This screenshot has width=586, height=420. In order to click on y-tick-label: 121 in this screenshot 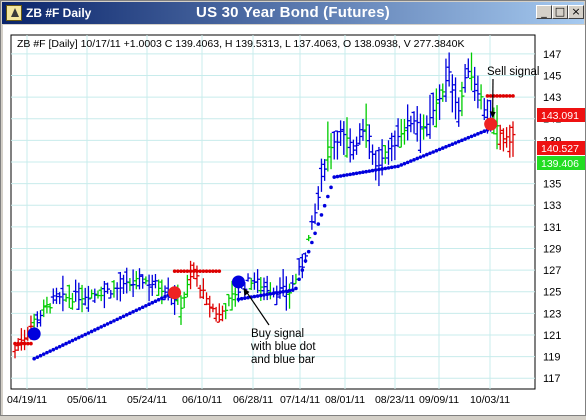, I will do `click(552, 336)`.